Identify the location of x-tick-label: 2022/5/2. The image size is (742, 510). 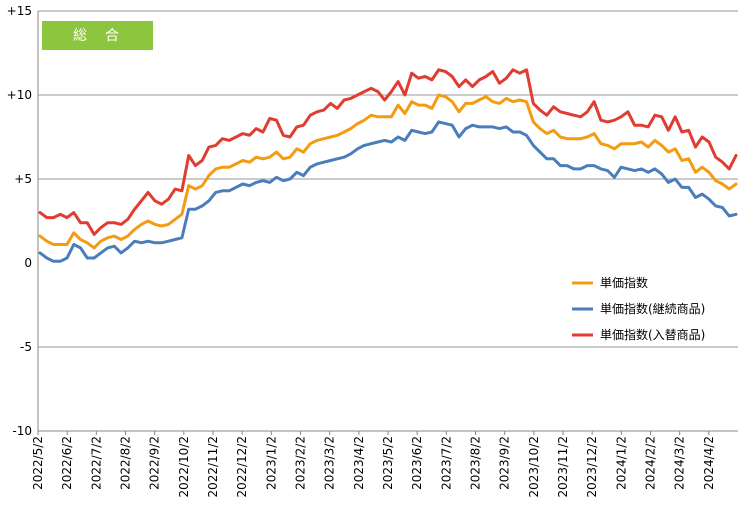
(38, 463).